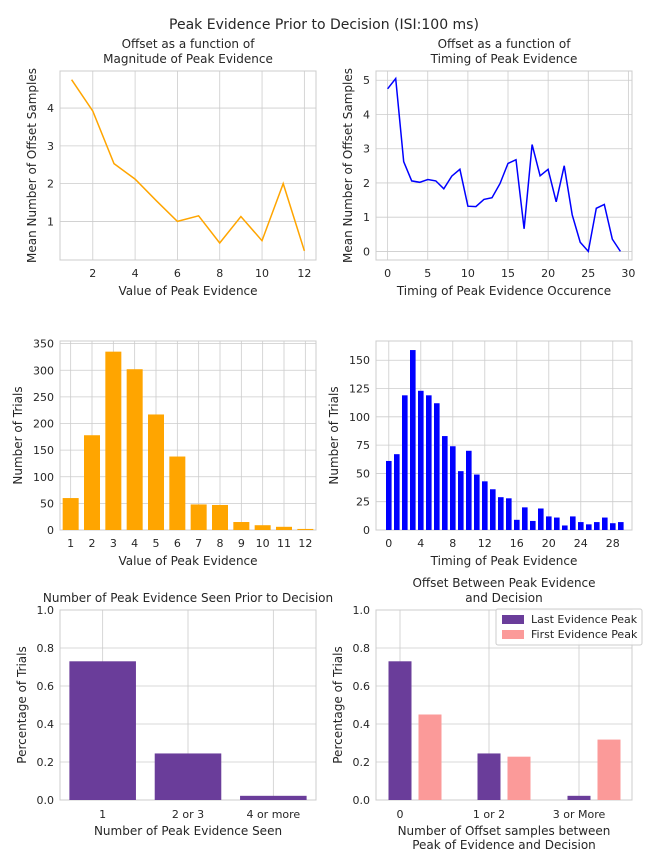 This screenshot has height=864, width=648. I want to click on x-tick-label: 2 or 3, so click(188, 814).